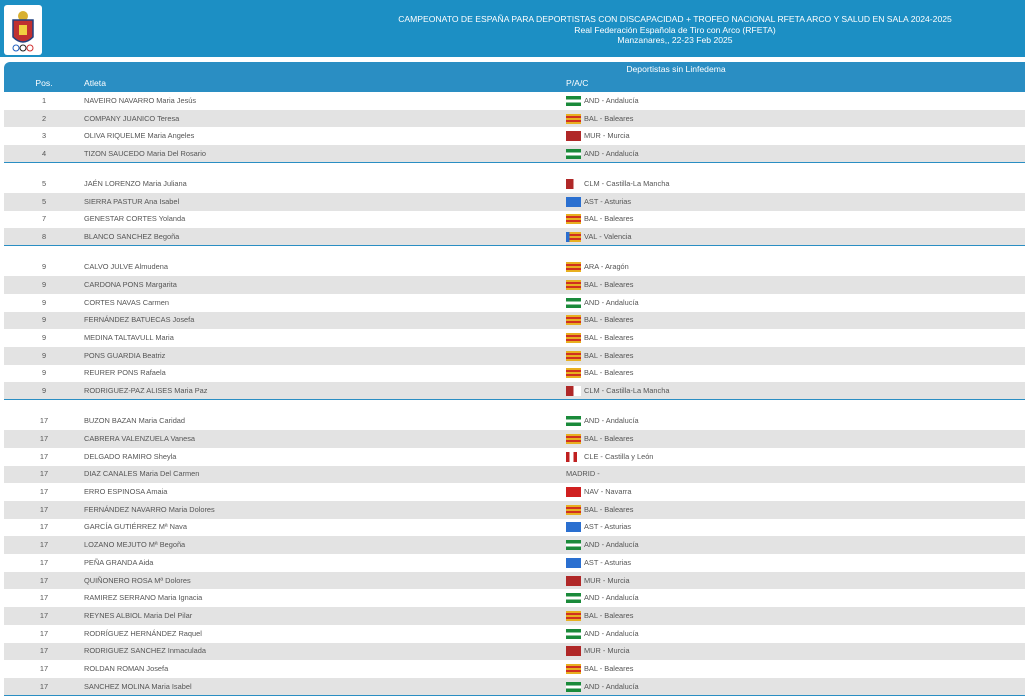 Image resolution: width=1025 pixels, height=698 pixels. Describe the element at coordinates (514, 355) in the screenshot. I see `table-row: 9 PONS GUARDIA Beatriz BAL - Baleares` at that location.